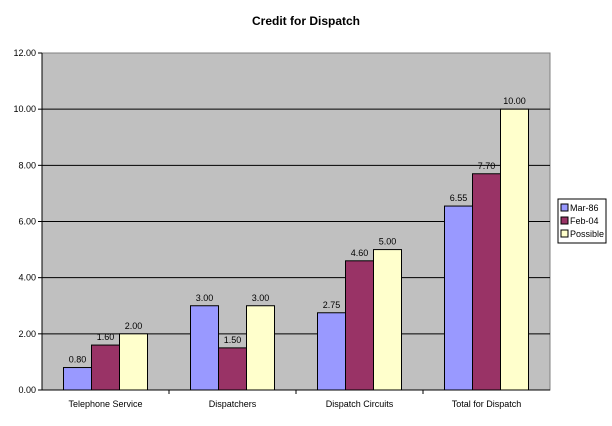  Describe the element at coordinates (106, 337) in the screenshot. I see `data-label: 1.60` at that location.